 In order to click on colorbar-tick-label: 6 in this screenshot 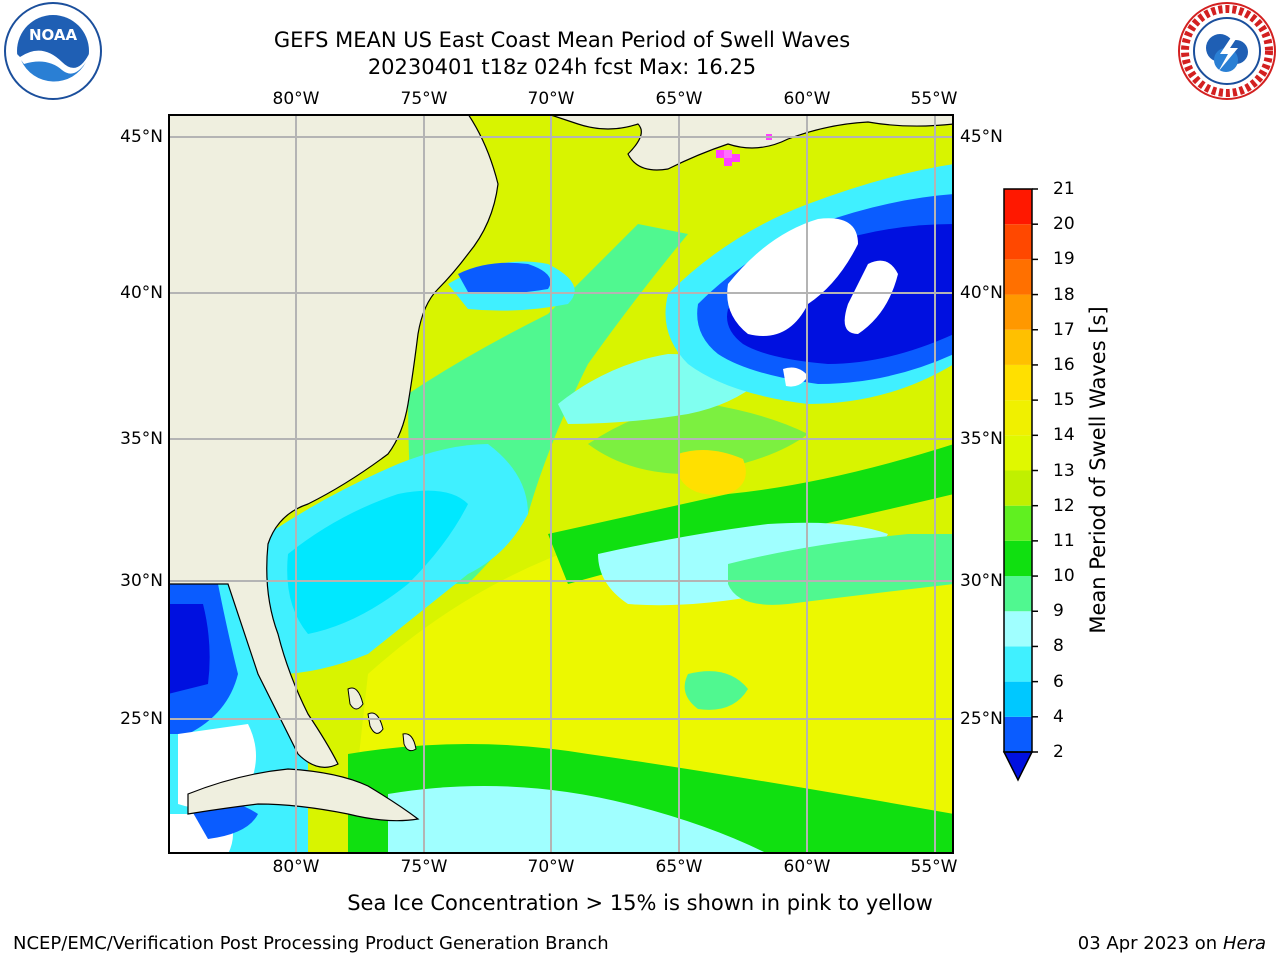, I will do `click(1058, 681)`.